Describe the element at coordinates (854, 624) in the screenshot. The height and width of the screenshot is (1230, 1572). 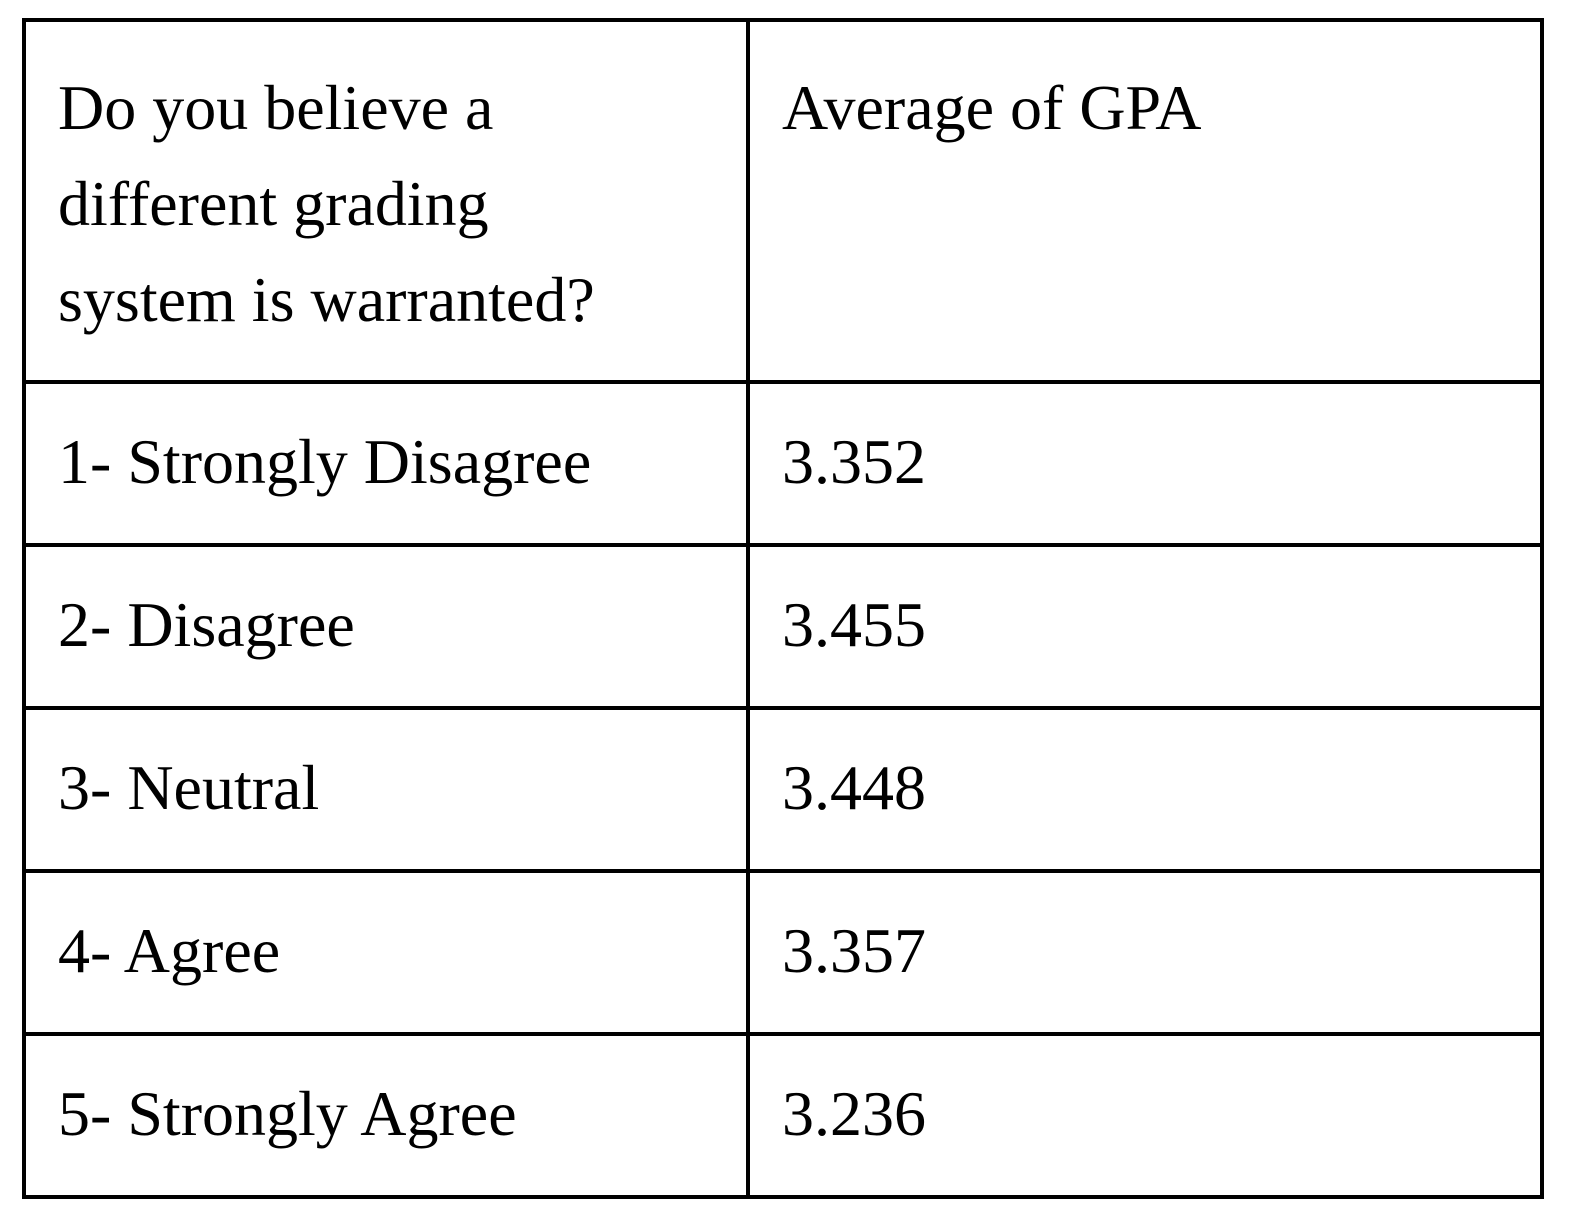
I see `gpa-value: 3.455` at that location.